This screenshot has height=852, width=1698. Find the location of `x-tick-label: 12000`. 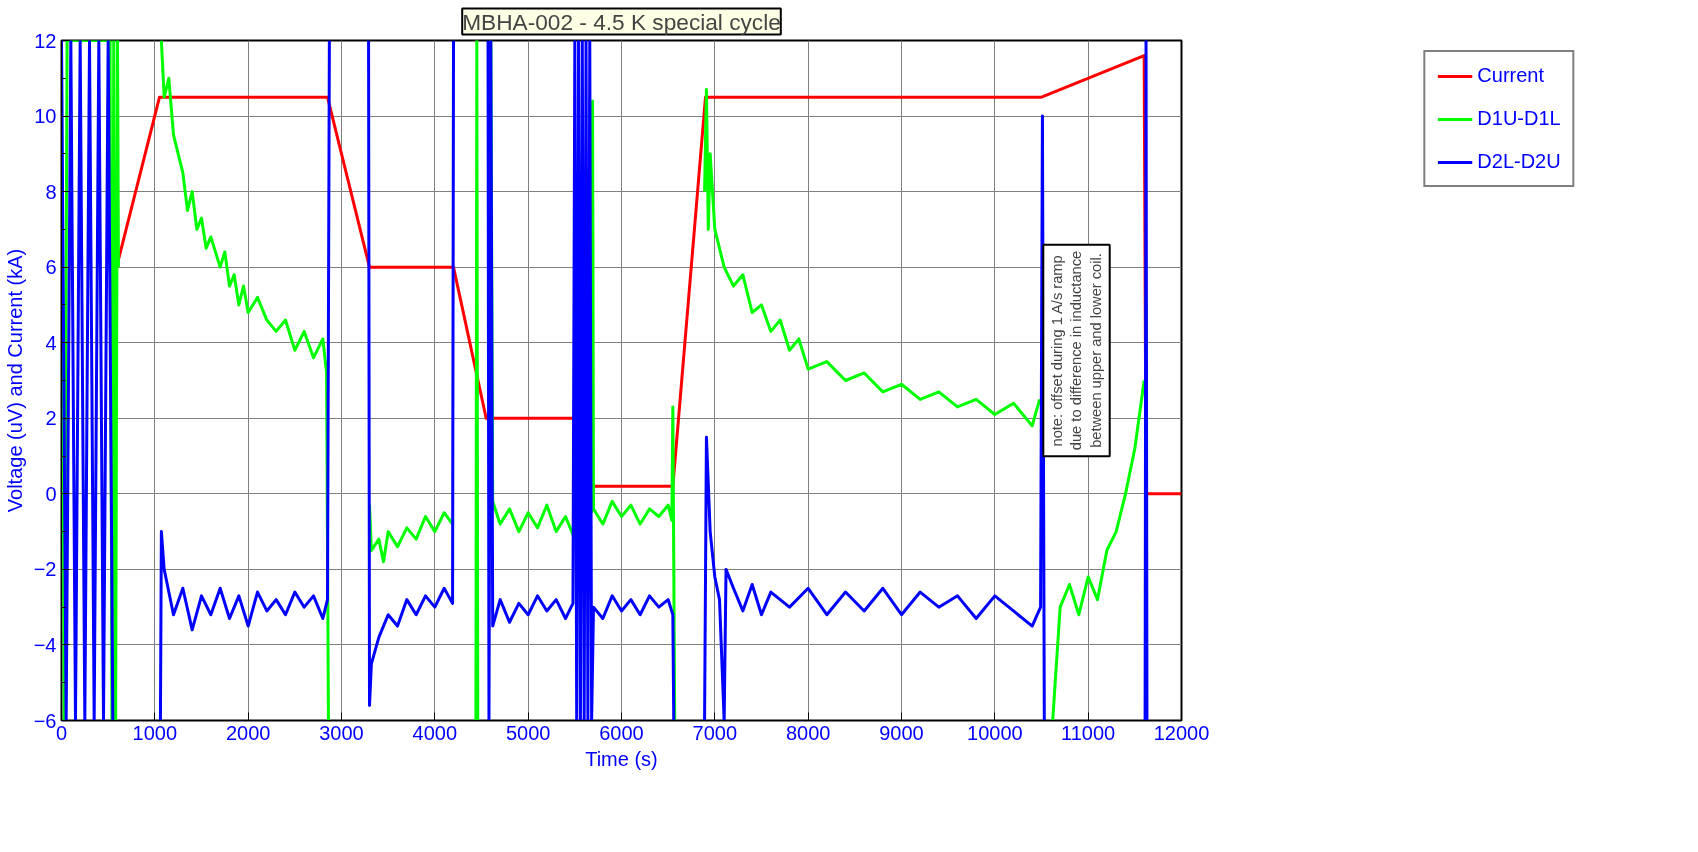

x-tick-label: 12000 is located at coordinates (1181, 732).